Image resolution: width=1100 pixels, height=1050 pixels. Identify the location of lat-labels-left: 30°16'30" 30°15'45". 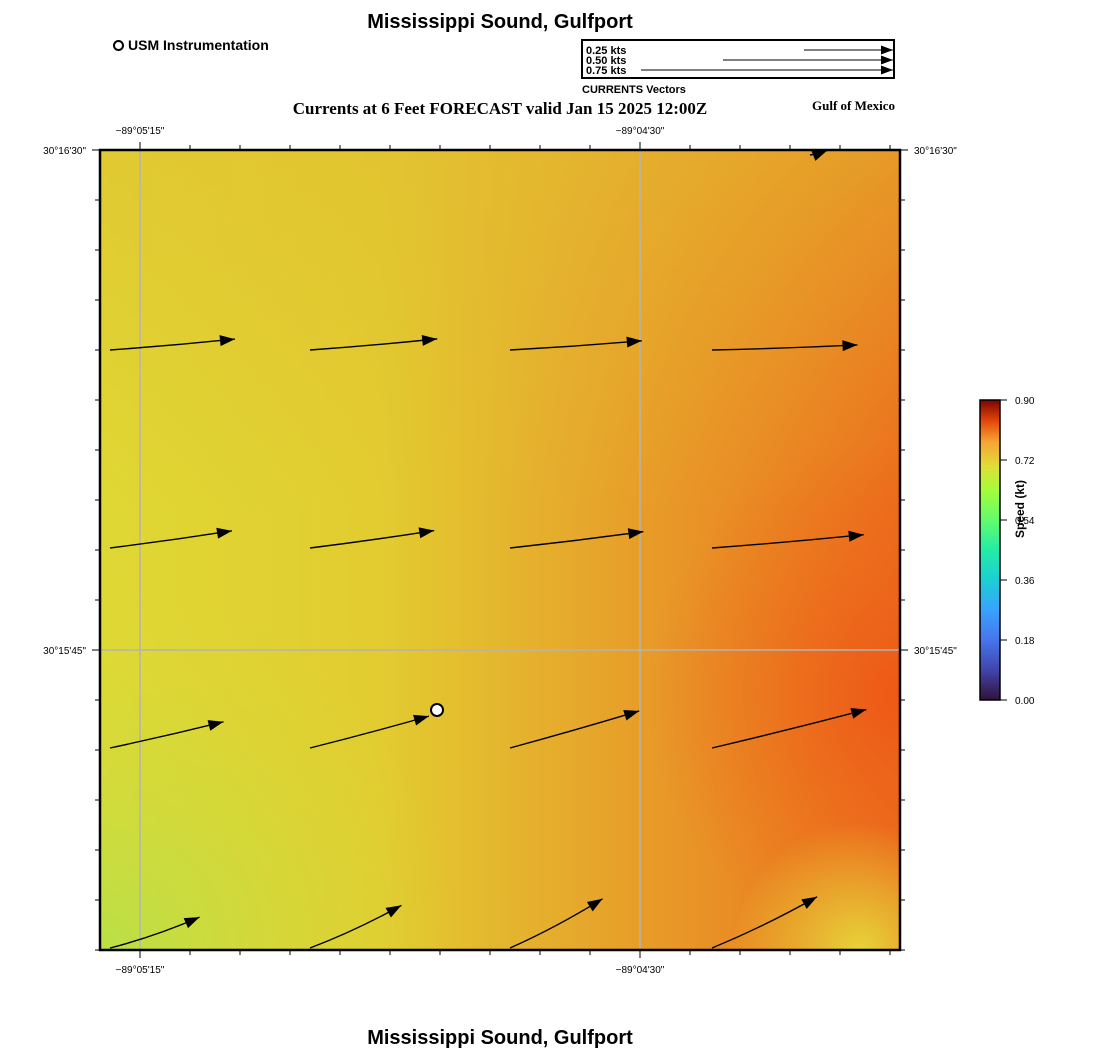
(64, 401).